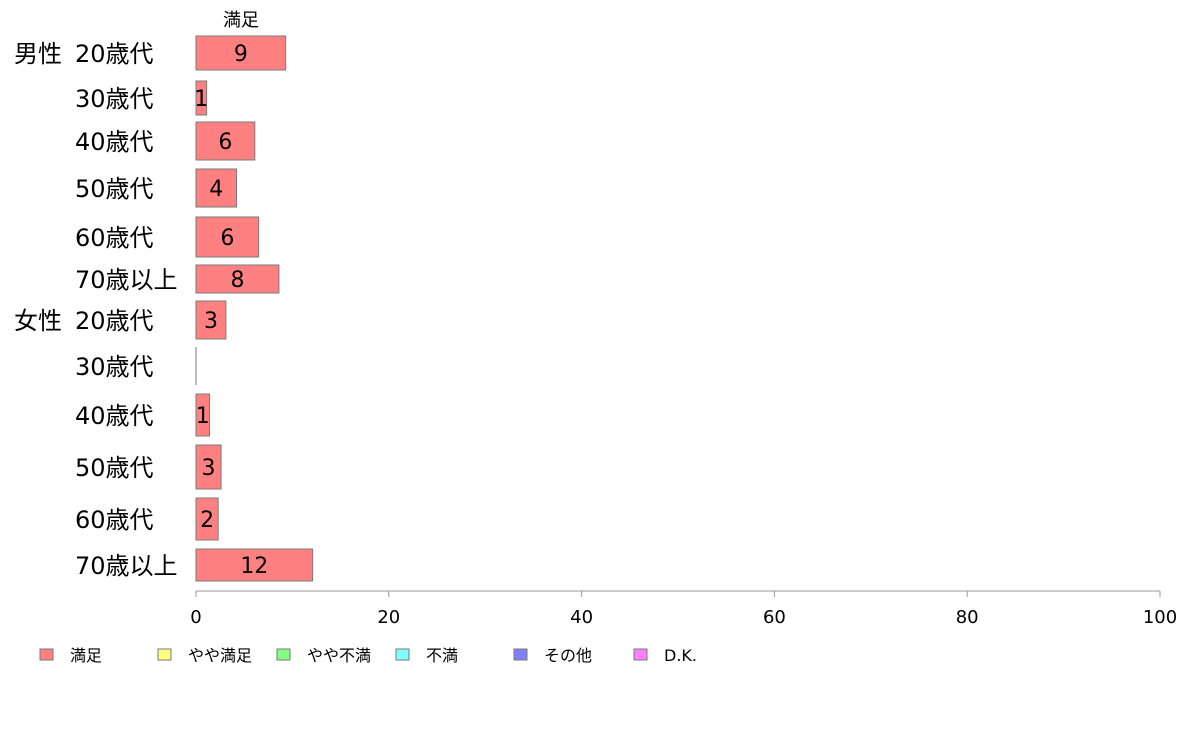  Describe the element at coordinates (220, 655) in the screenshot. I see `legend-label: やや満足` at that location.